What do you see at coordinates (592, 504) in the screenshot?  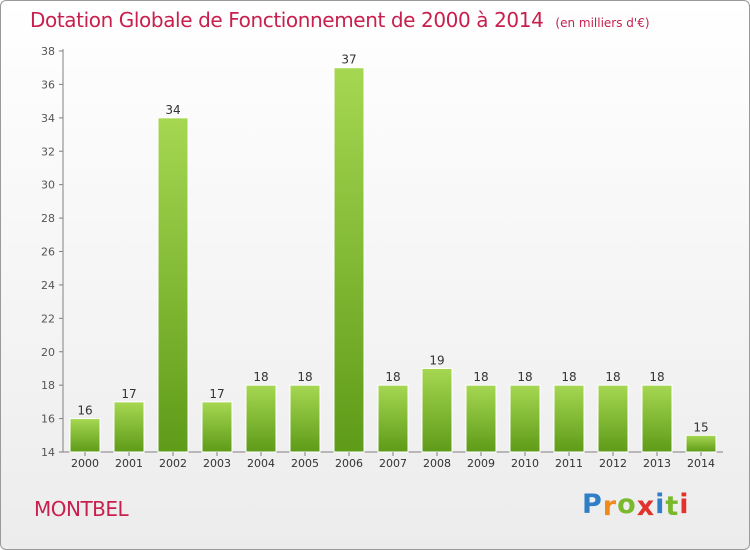 I see `logo-letter: P` at bounding box center [592, 504].